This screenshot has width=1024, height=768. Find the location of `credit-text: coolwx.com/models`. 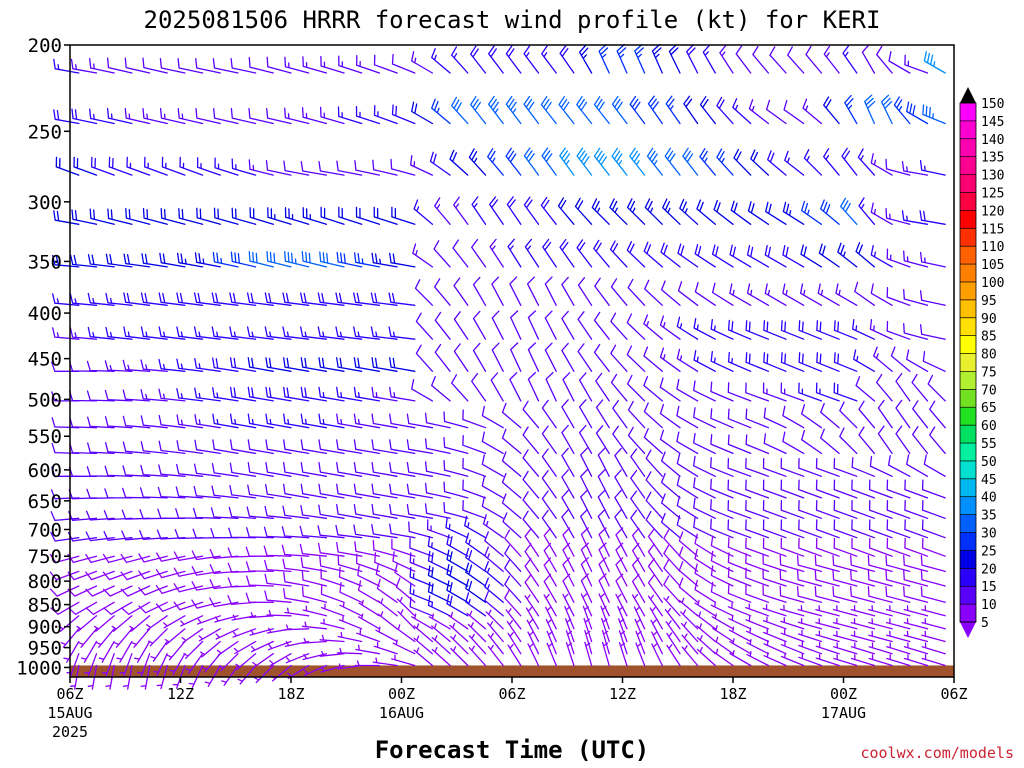

credit-text: coolwx.com/models is located at coordinates (937, 753).